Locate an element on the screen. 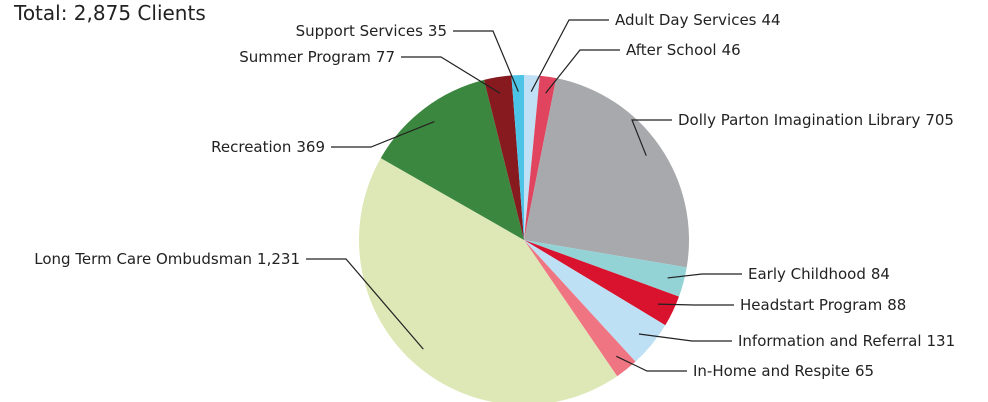  slice-label: Long Term Care Ombudsman 1,231 is located at coordinates (167, 259).